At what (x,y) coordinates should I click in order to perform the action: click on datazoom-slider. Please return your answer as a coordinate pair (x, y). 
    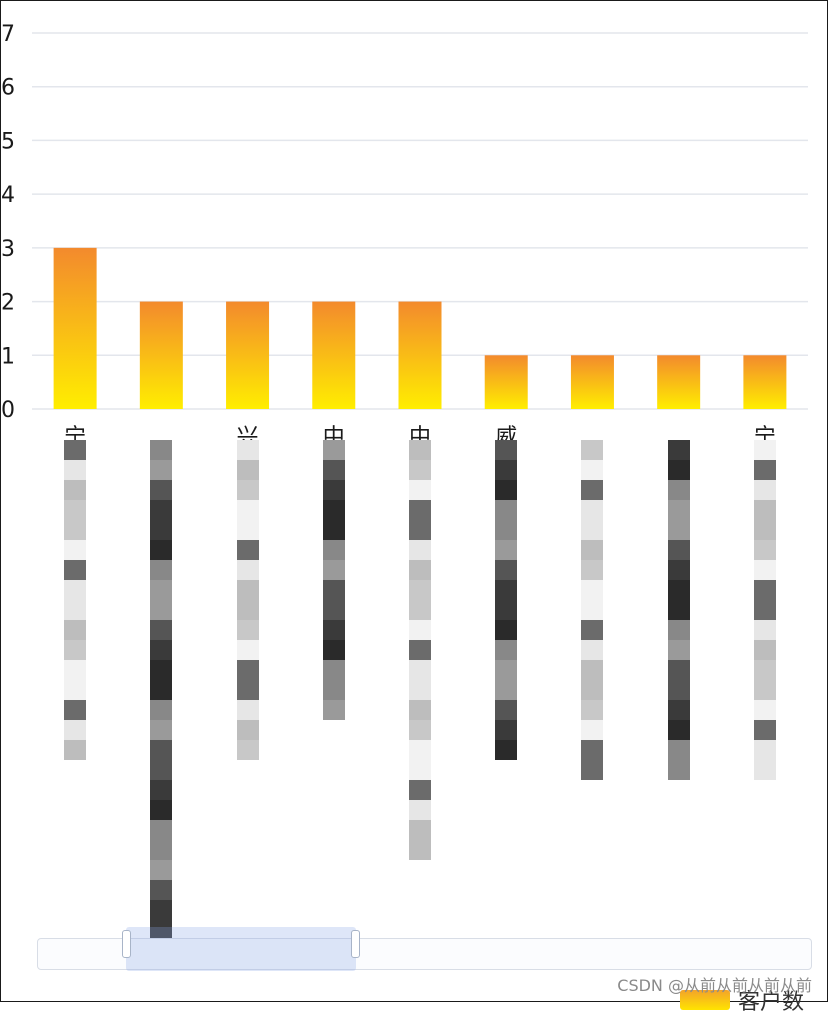
    Looking at the image, I should click on (424, 949).